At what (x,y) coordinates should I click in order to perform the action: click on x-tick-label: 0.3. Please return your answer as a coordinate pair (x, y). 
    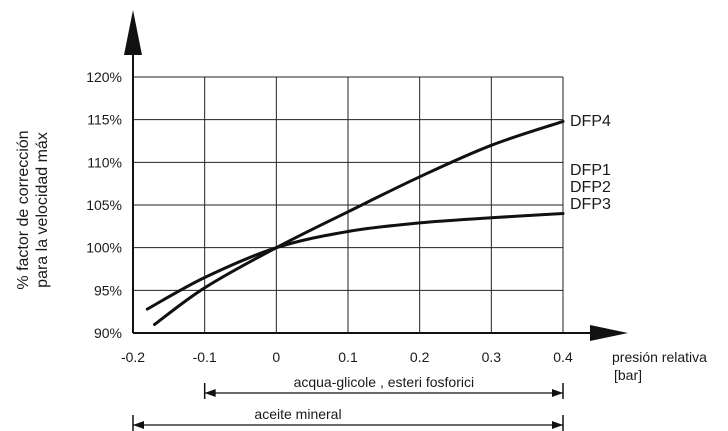
    Looking at the image, I should click on (492, 357).